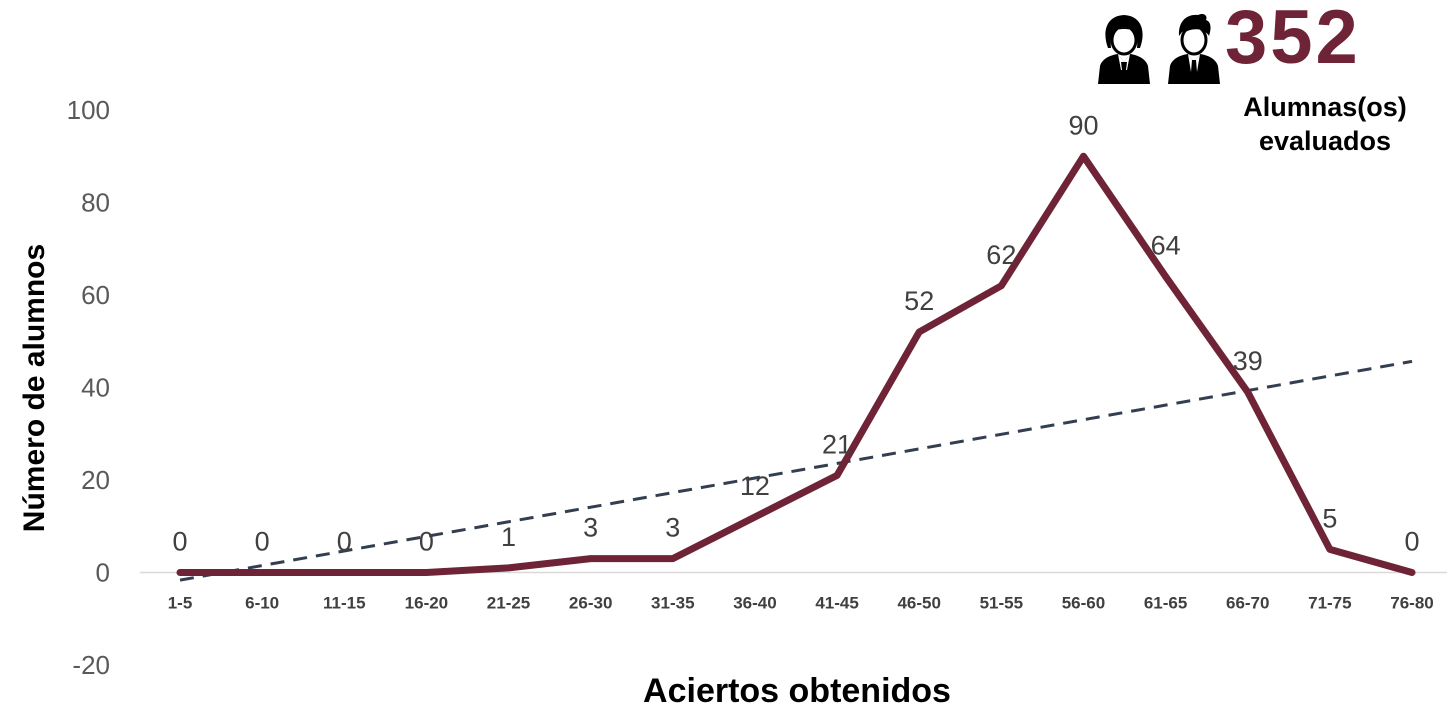  Describe the element at coordinates (508, 603) in the screenshot. I see `x-tick-label: 21-25` at that location.